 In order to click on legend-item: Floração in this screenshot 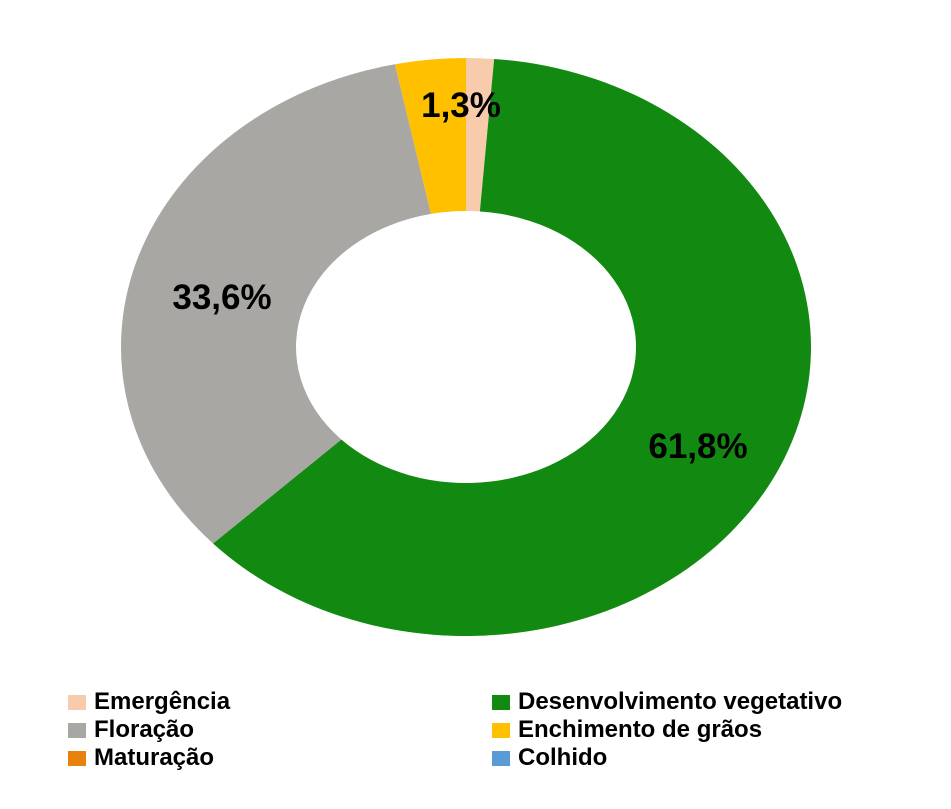, I will do `click(280, 730)`.